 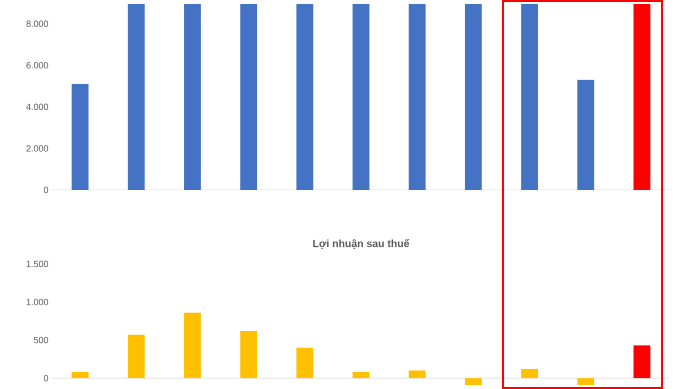 I want to click on y-tick-label: 6.000, so click(x=37, y=65).